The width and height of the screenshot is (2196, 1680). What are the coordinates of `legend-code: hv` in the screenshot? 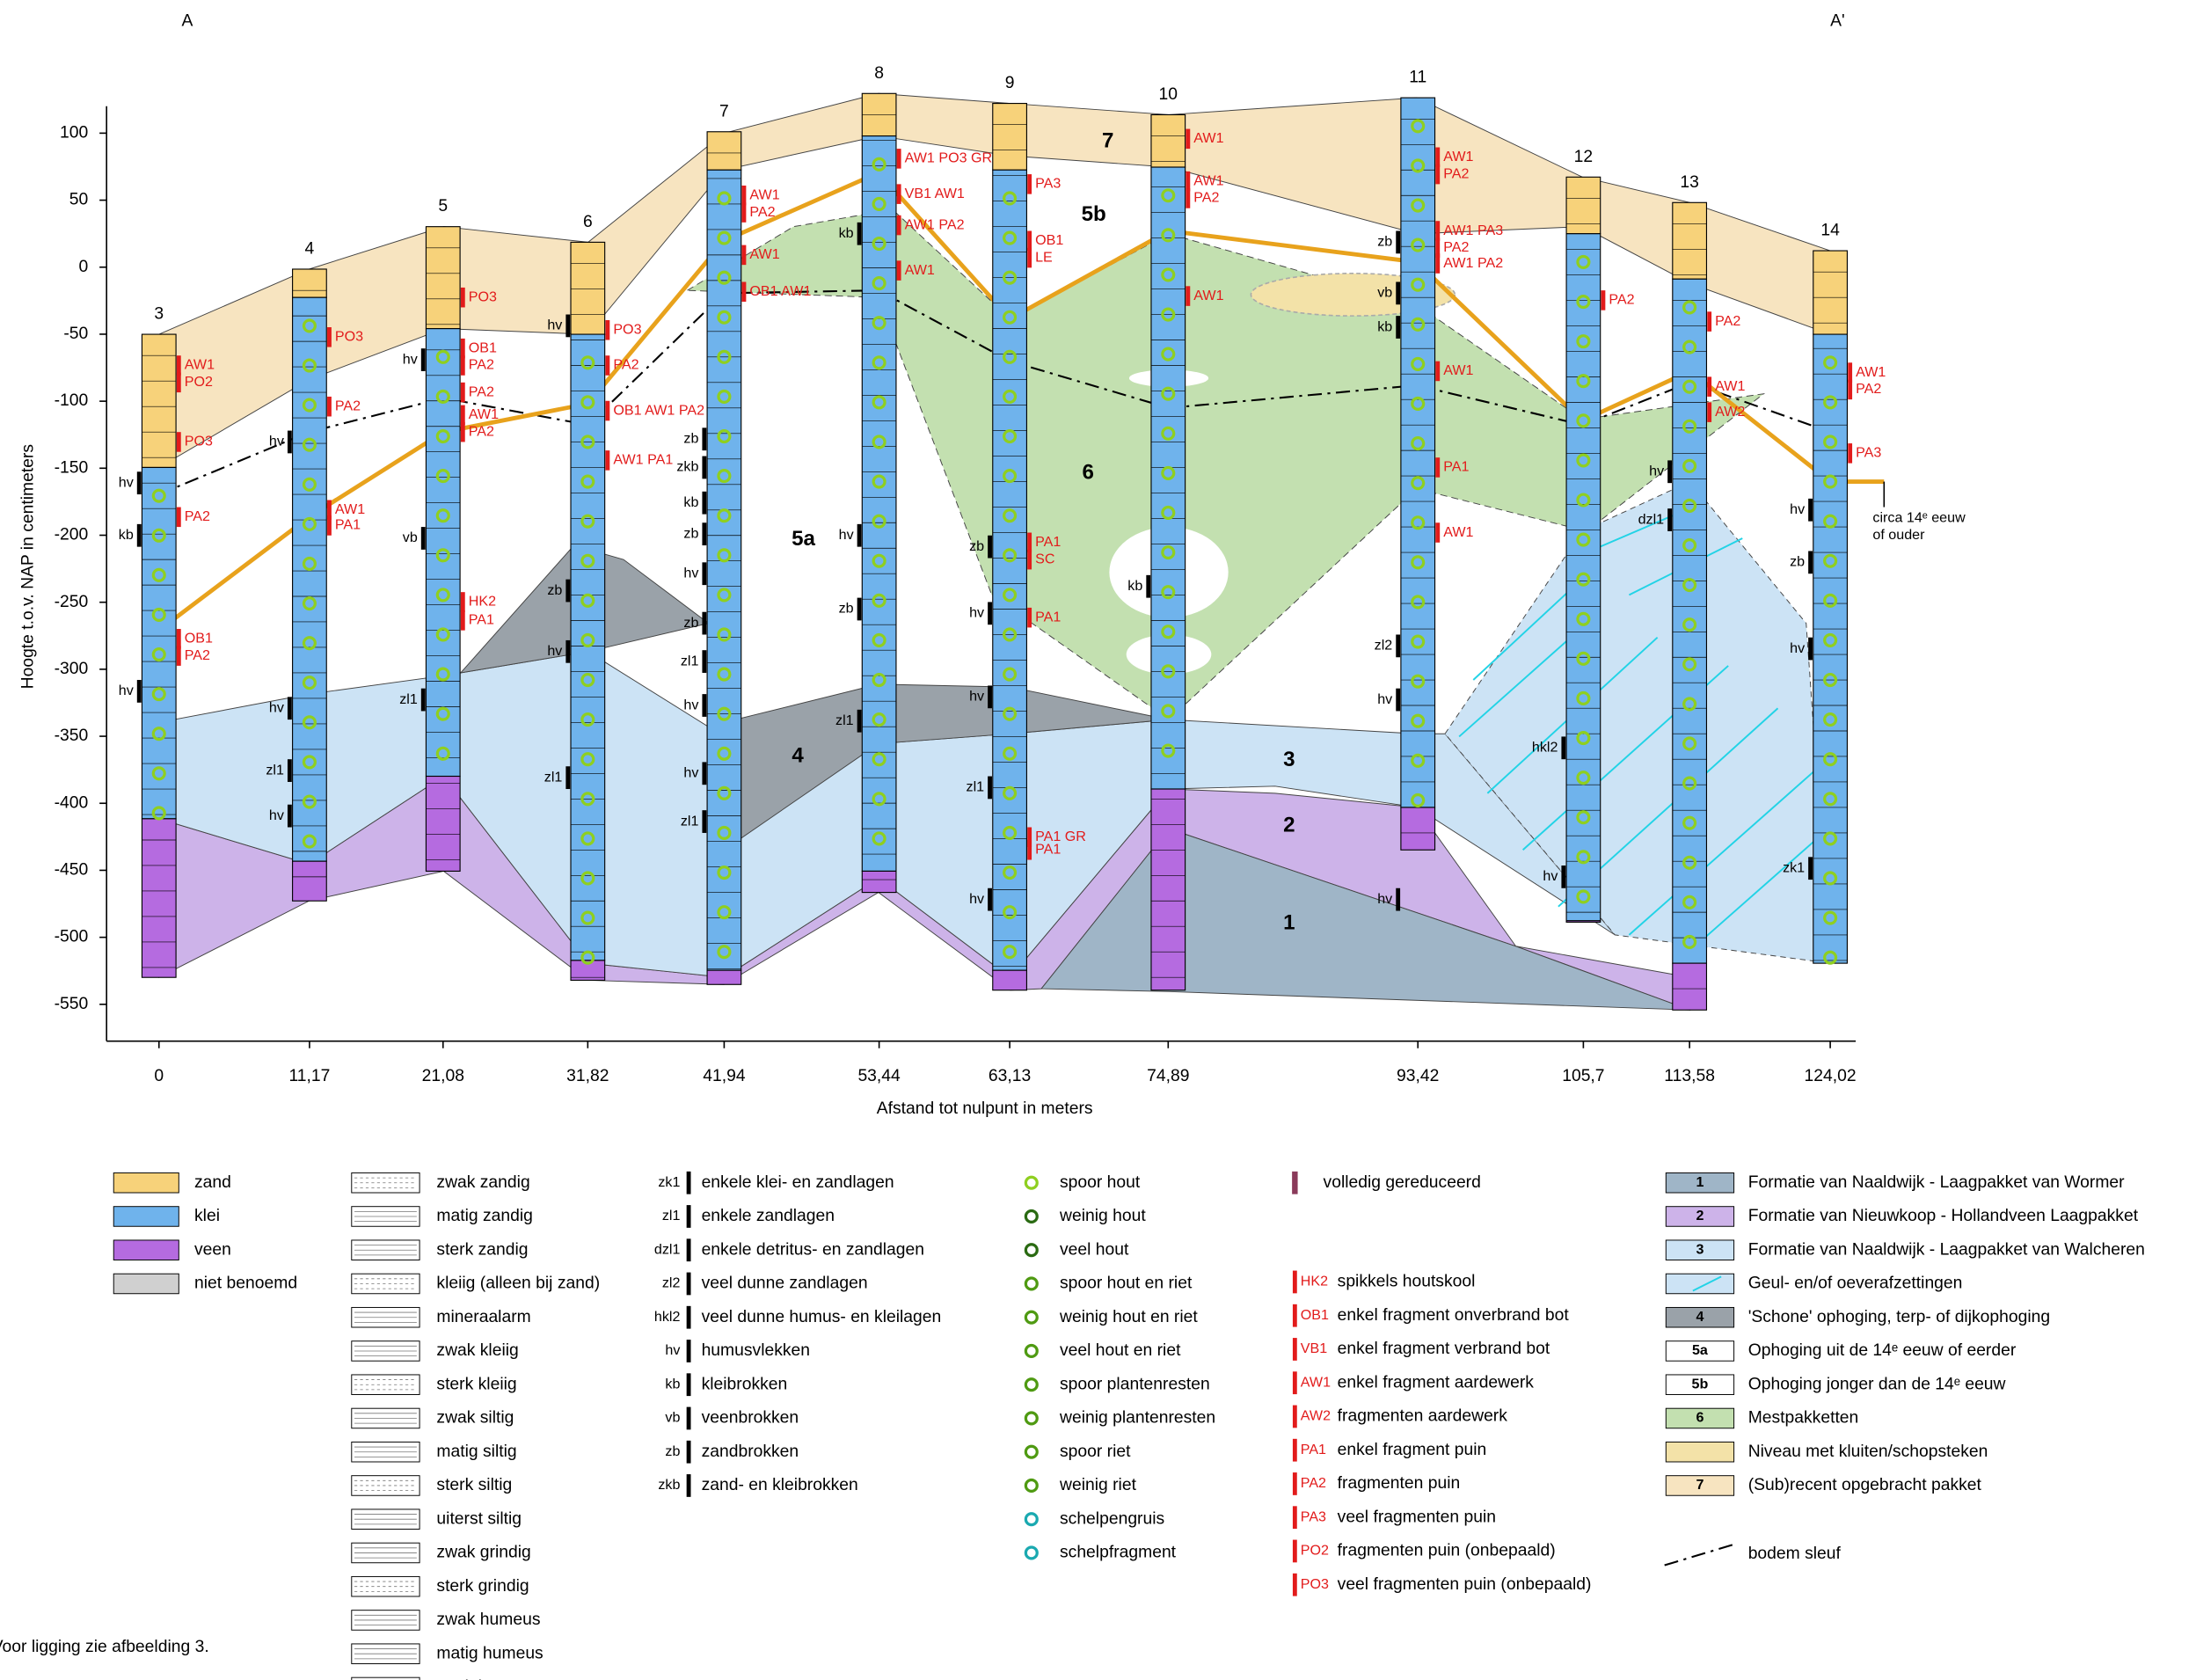 It's located at (673, 1350).